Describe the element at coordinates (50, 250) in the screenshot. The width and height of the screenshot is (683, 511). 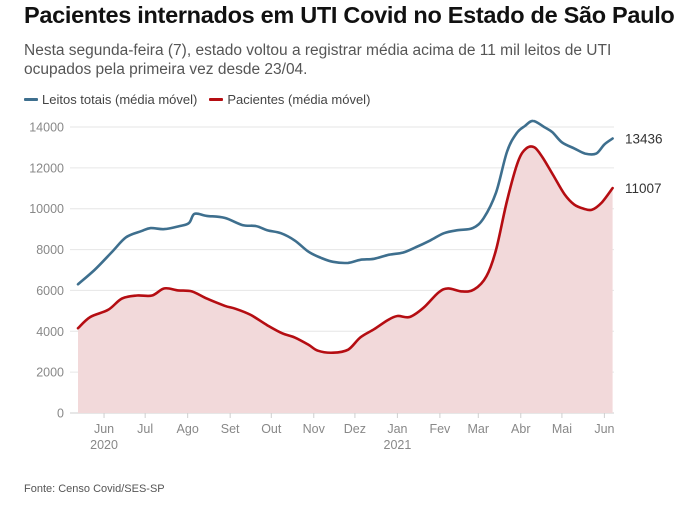
I see `y-tick-label: 8000` at that location.